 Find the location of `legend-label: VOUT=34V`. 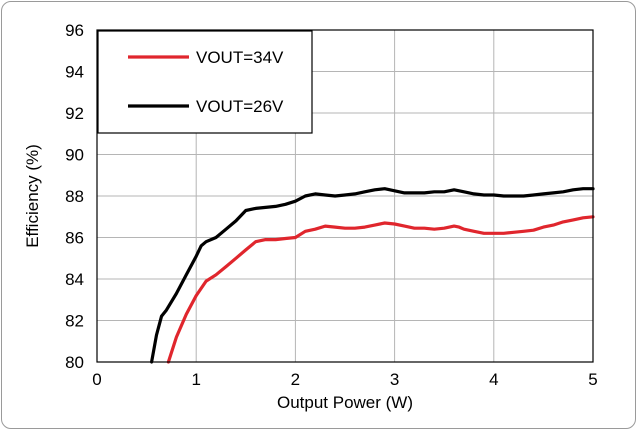

legend-label: VOUT=34V is located at coordinates (240, 57).